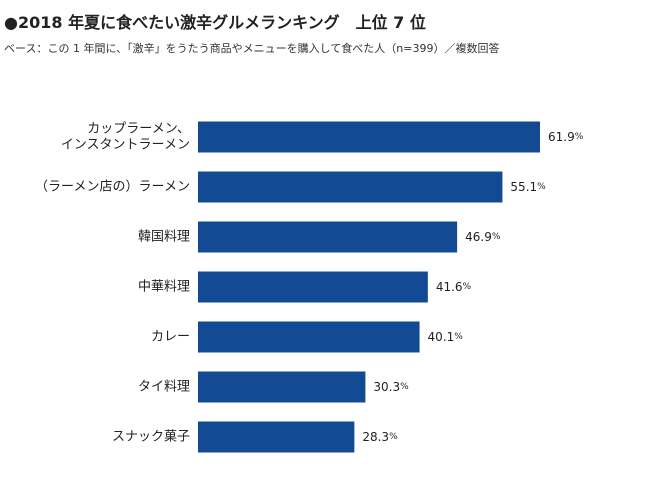 This screenshot has width=650, height=498. I want to click on category-label: カレー, so click(170, 337).